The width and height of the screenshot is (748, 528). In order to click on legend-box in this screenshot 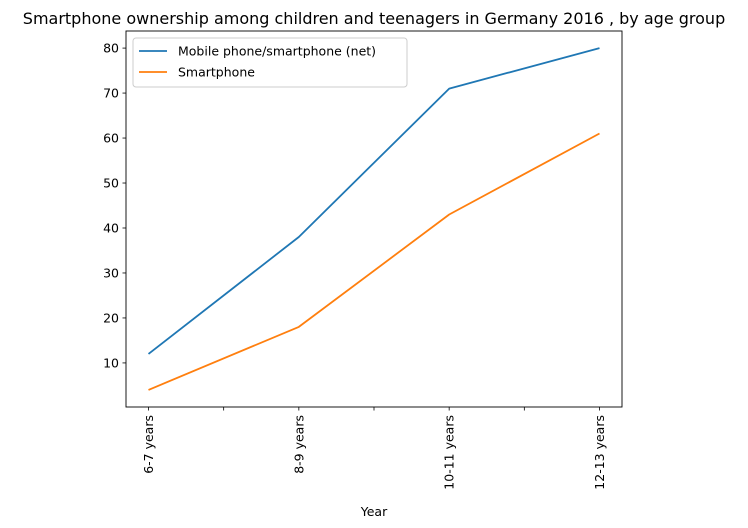, I will do `click(270, 62)`.